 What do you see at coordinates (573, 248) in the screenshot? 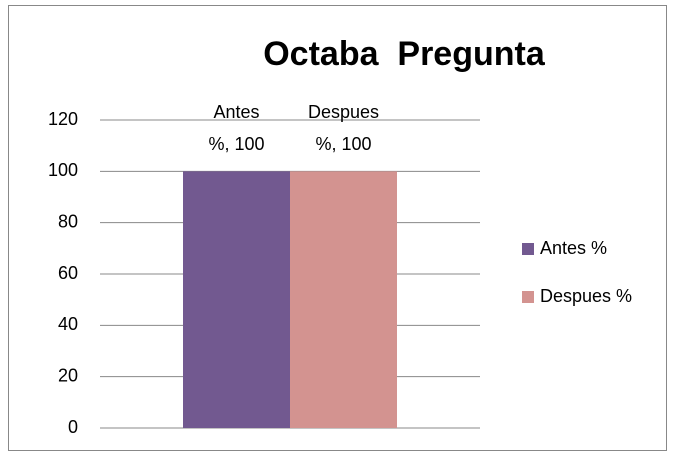
I see `legend-label: Antes %` at bounding box center [573, 248].